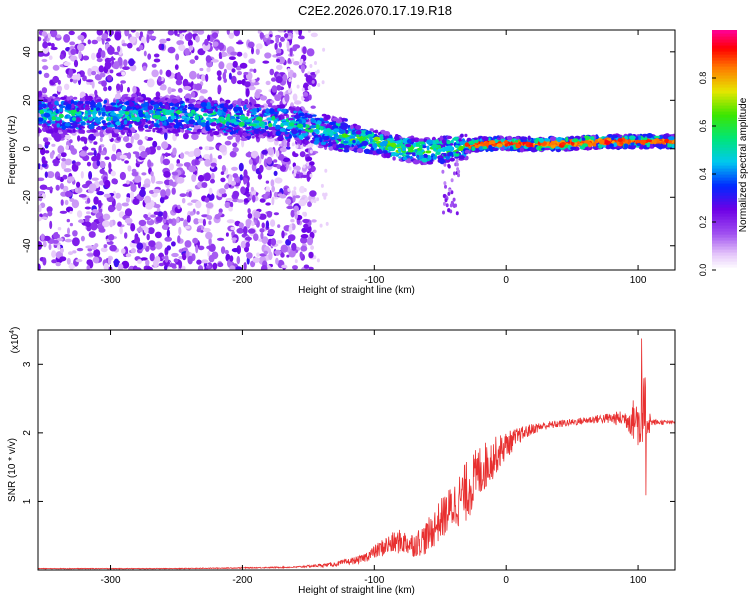 The width and height of the screenshot is (750, 600). I want to click on spectrogram-tail-cell, so click(443, 212).